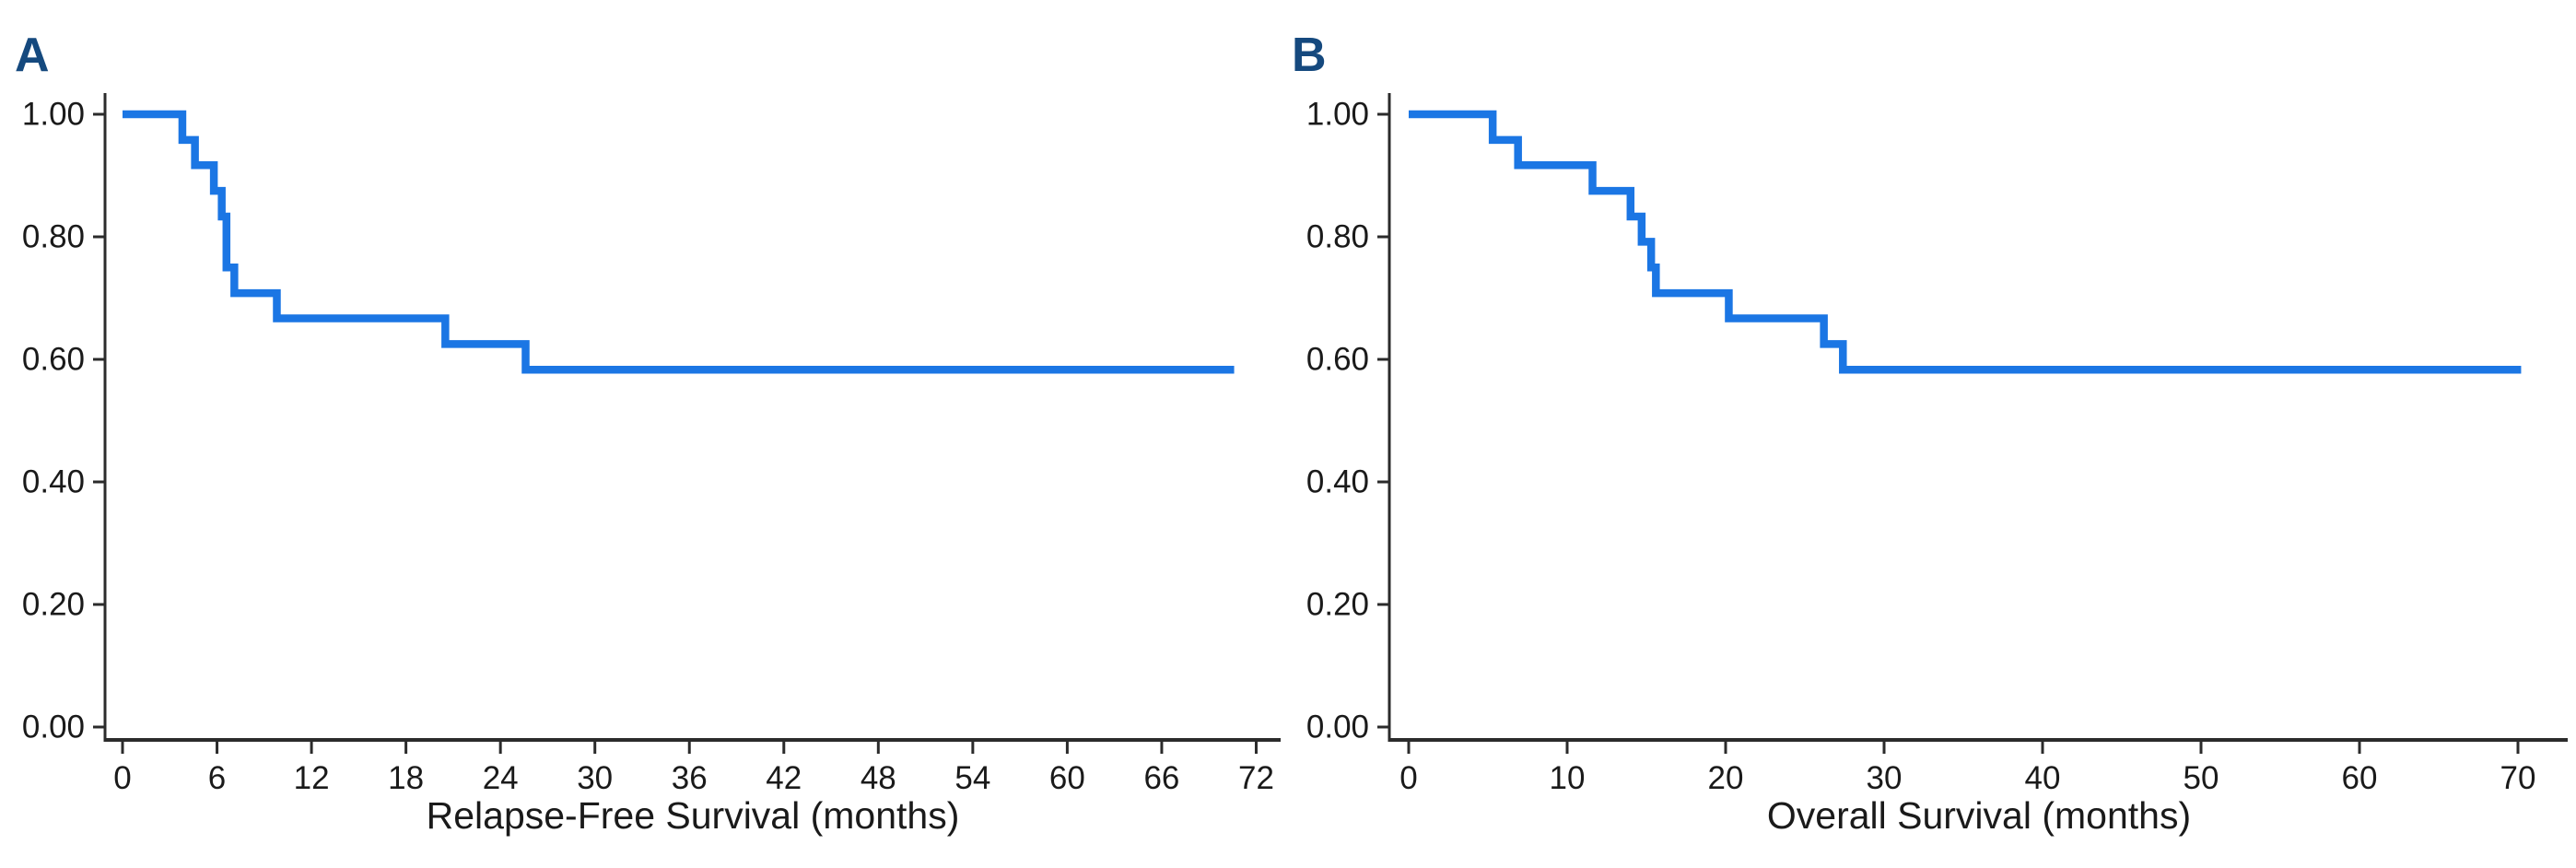  Describe the element at coordinates (2201, 778) in the screenshot. I see `x-tick-label-b: 50` at that location.